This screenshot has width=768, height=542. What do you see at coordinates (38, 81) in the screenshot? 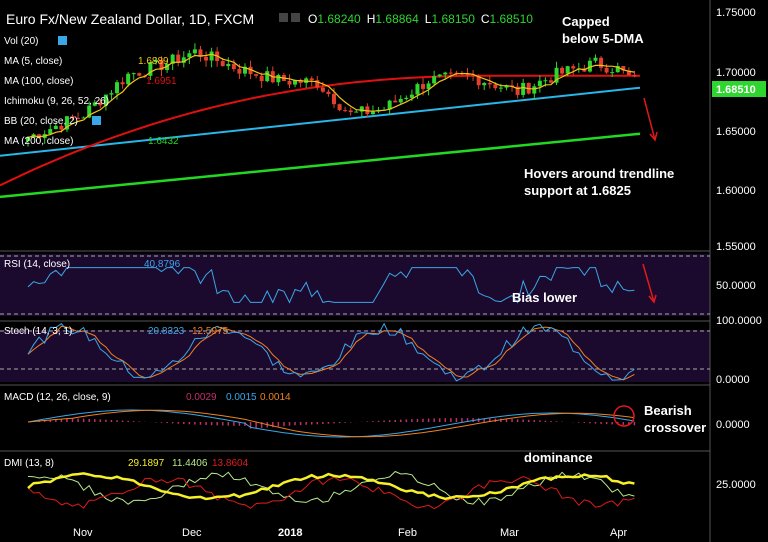
I see `legend-ma100: MA (100, close)` at bounding box center [38, 81].